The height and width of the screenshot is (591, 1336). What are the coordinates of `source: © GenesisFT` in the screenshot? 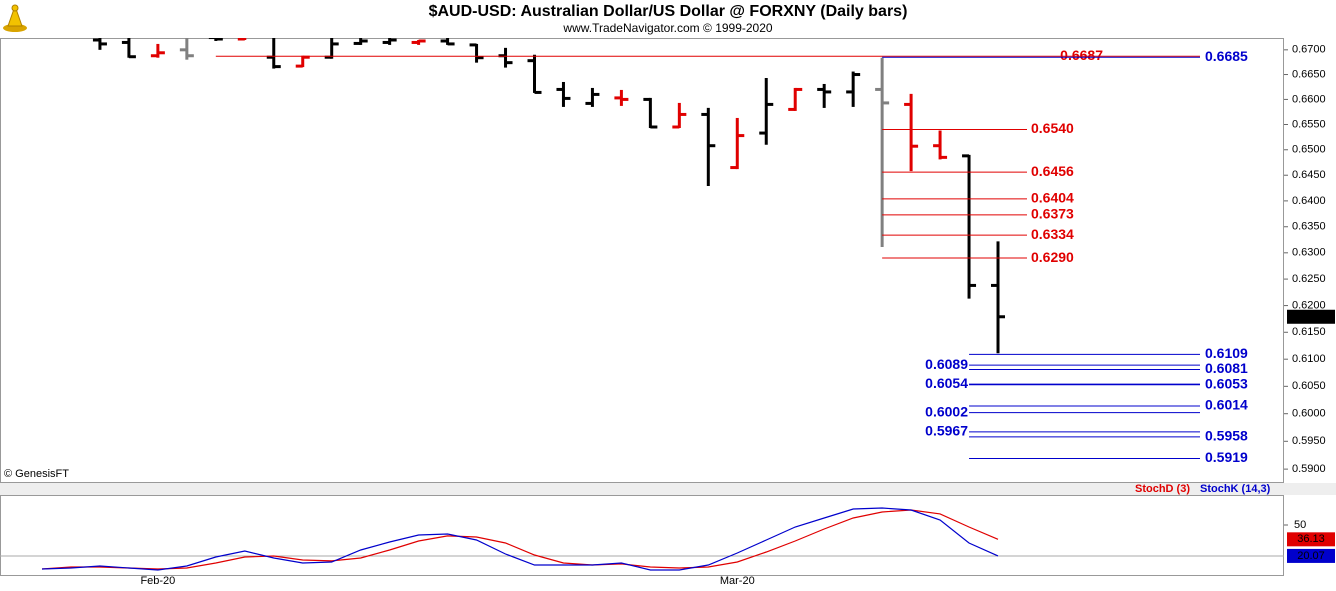 It's located at (36, 474).